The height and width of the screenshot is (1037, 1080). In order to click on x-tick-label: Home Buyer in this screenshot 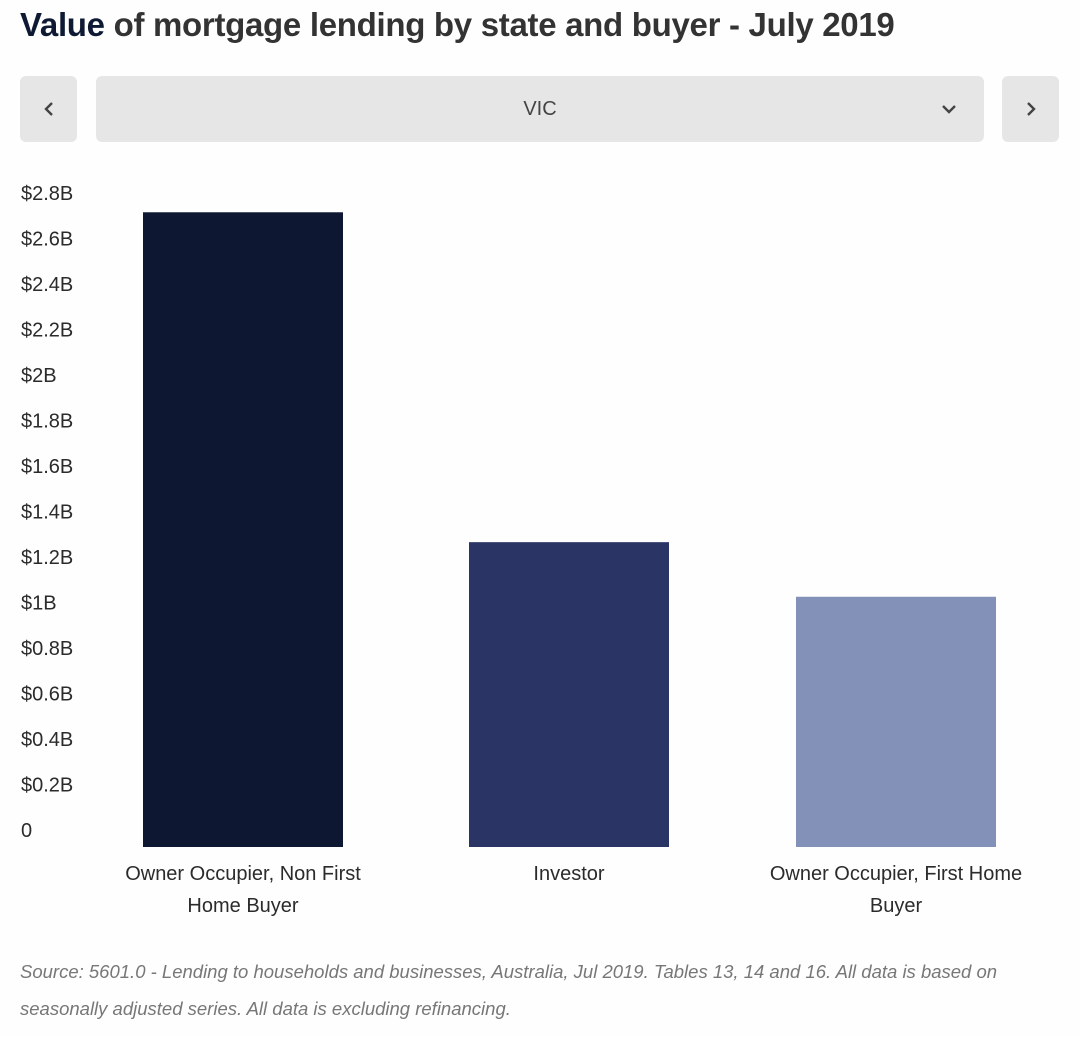, I will do `click(242, 906)`.